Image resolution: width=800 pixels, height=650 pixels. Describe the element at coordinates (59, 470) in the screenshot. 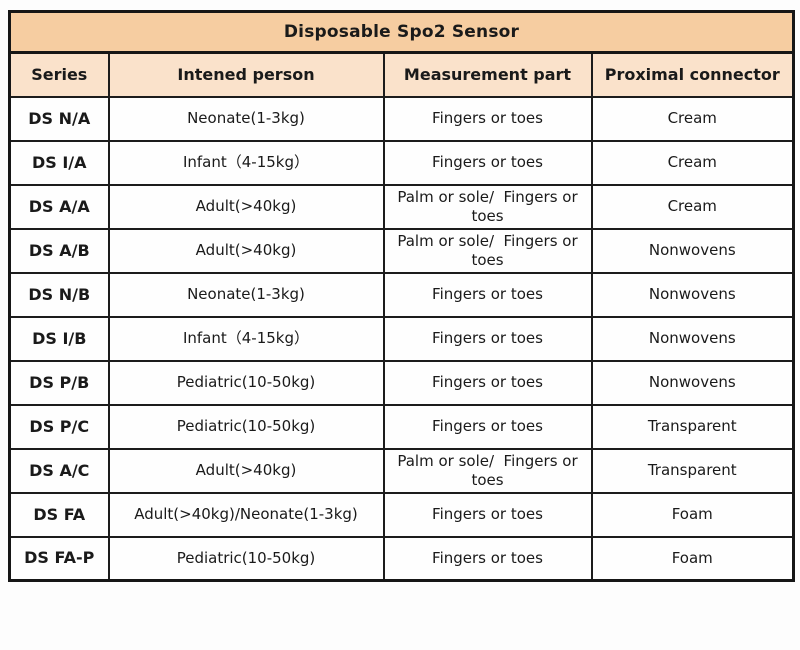

I see `series-cell: DS A/C` at that location.